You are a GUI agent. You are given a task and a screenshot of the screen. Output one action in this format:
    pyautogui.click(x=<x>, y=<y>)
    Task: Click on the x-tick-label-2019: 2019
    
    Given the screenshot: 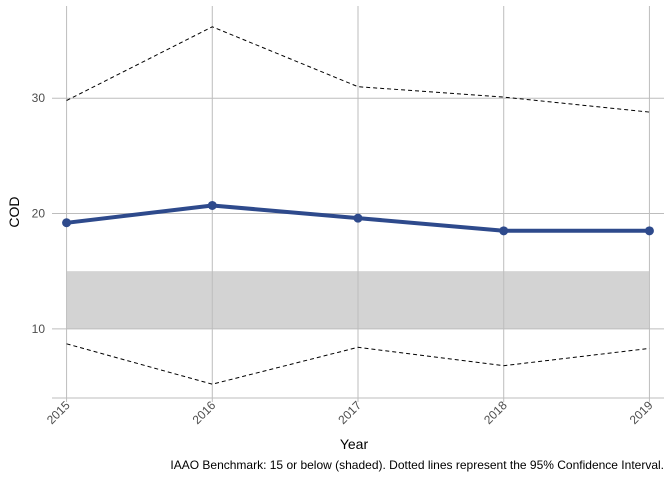 What is the action you would take?
    pyautogui.click(x=641, y=412)
    